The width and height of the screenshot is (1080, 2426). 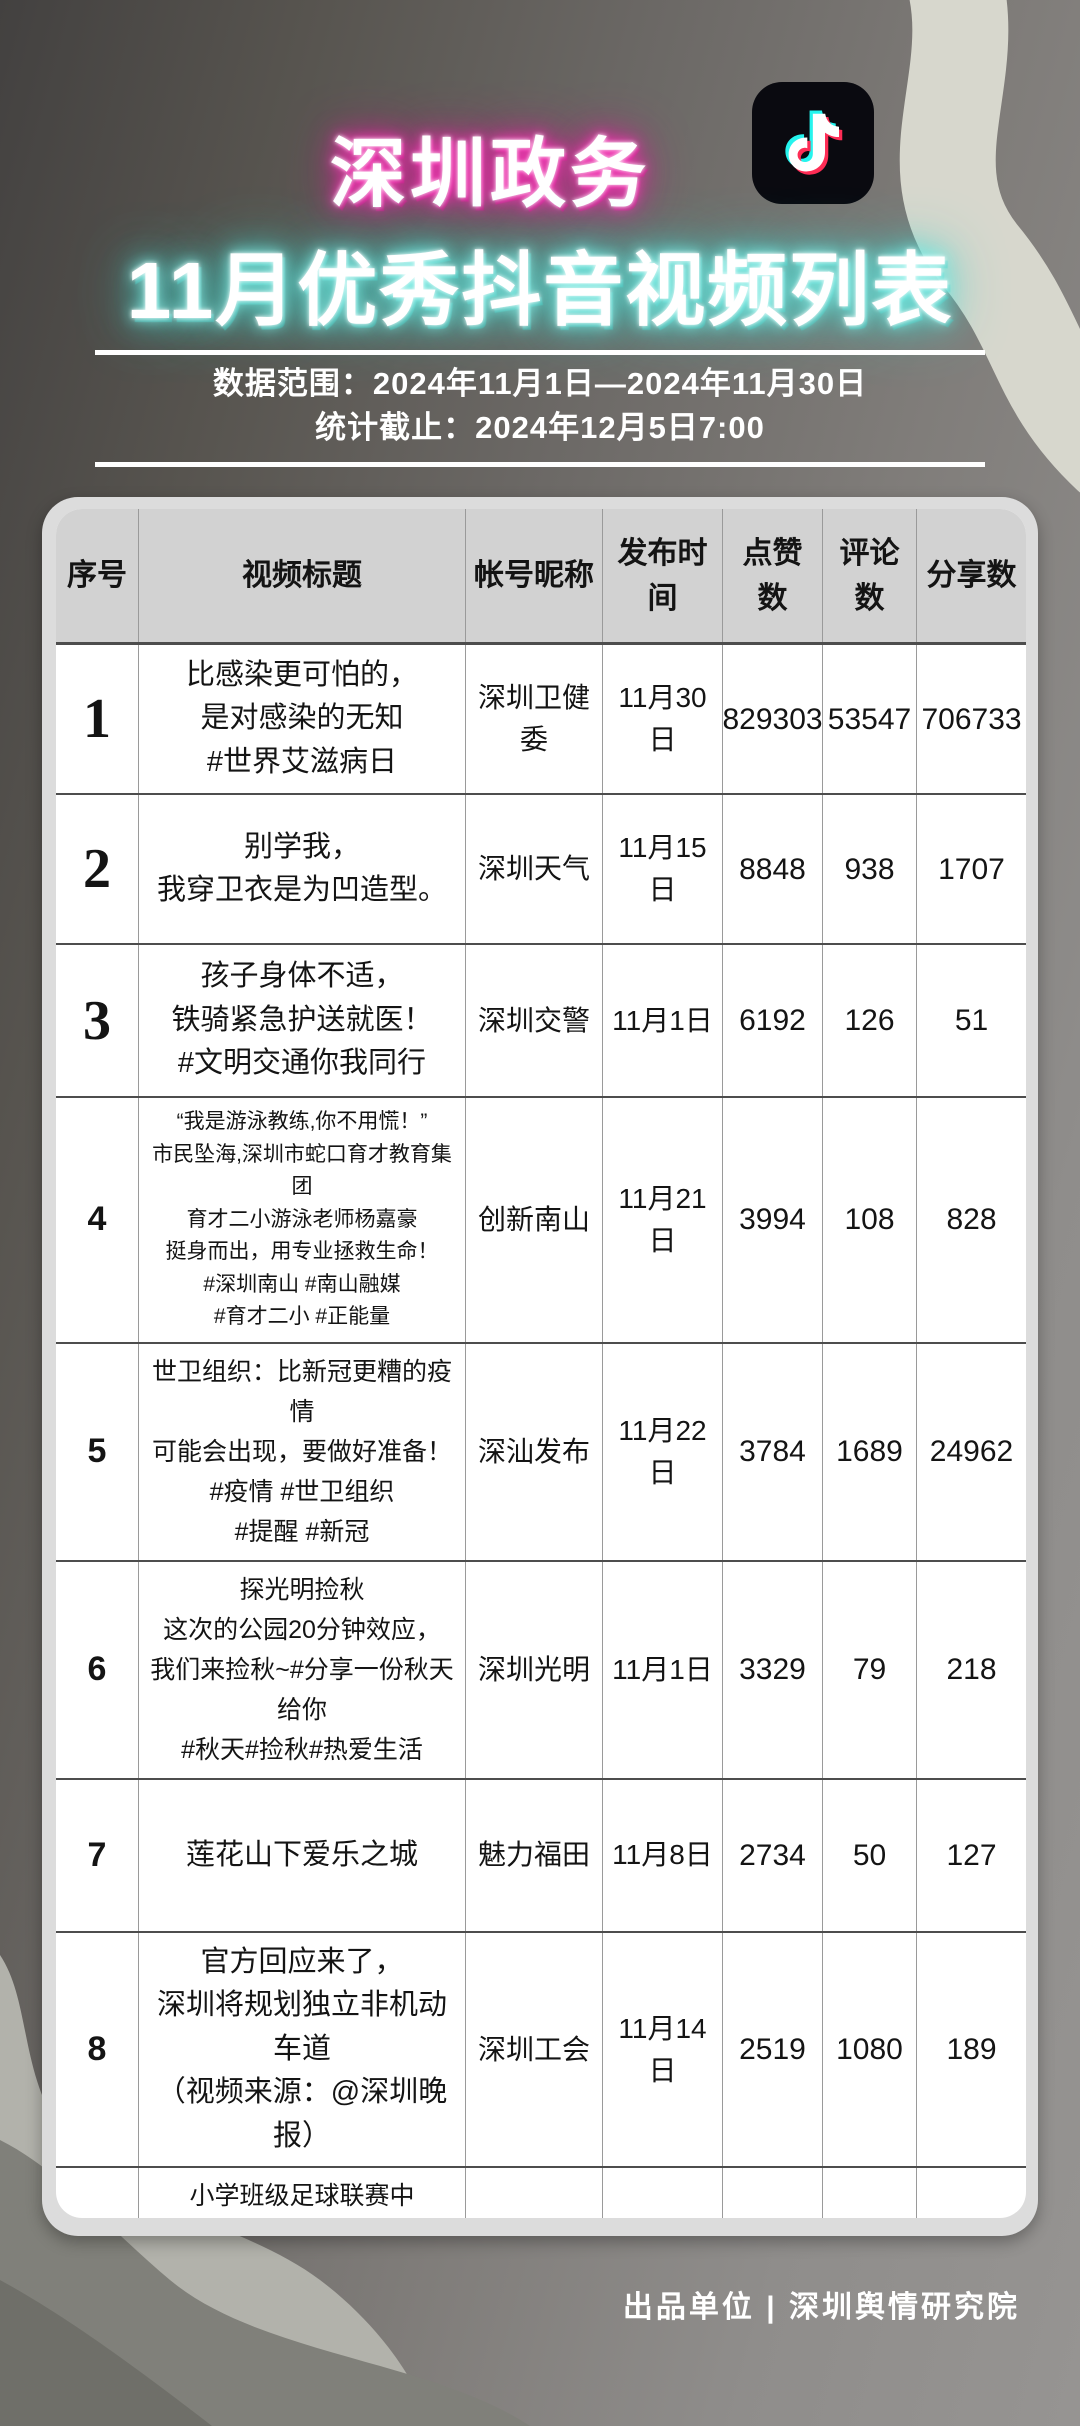 I want to click on cell-serial: 4, so click(x=97, y=1220).